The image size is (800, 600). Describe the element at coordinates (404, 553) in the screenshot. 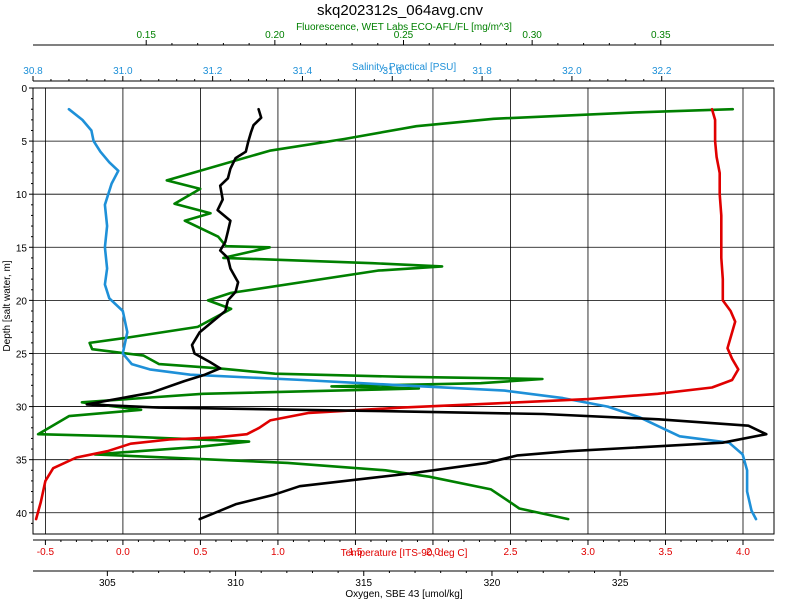

I see `temperature-axis-label: Temperature [ITS-90, deg C]` at that location.